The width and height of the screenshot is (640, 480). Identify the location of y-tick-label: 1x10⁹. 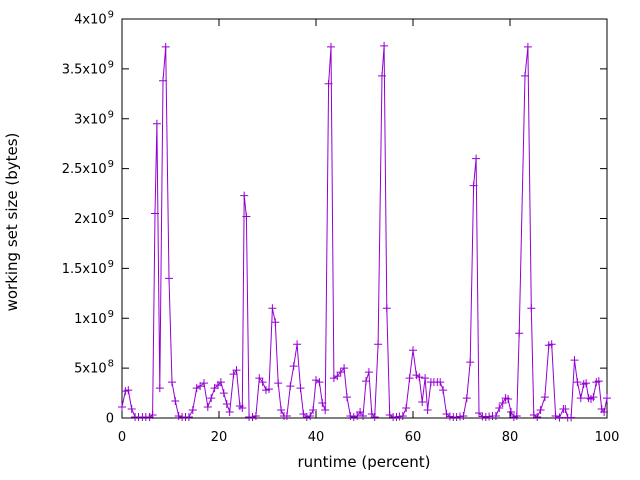
(94, 318).